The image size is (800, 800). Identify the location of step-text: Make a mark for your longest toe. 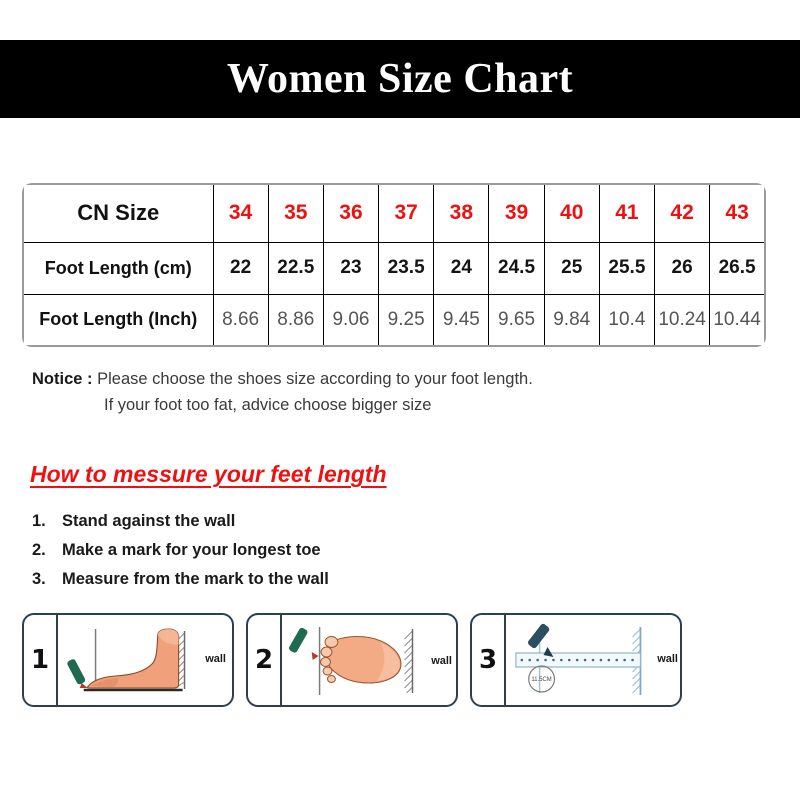
(191, 550).